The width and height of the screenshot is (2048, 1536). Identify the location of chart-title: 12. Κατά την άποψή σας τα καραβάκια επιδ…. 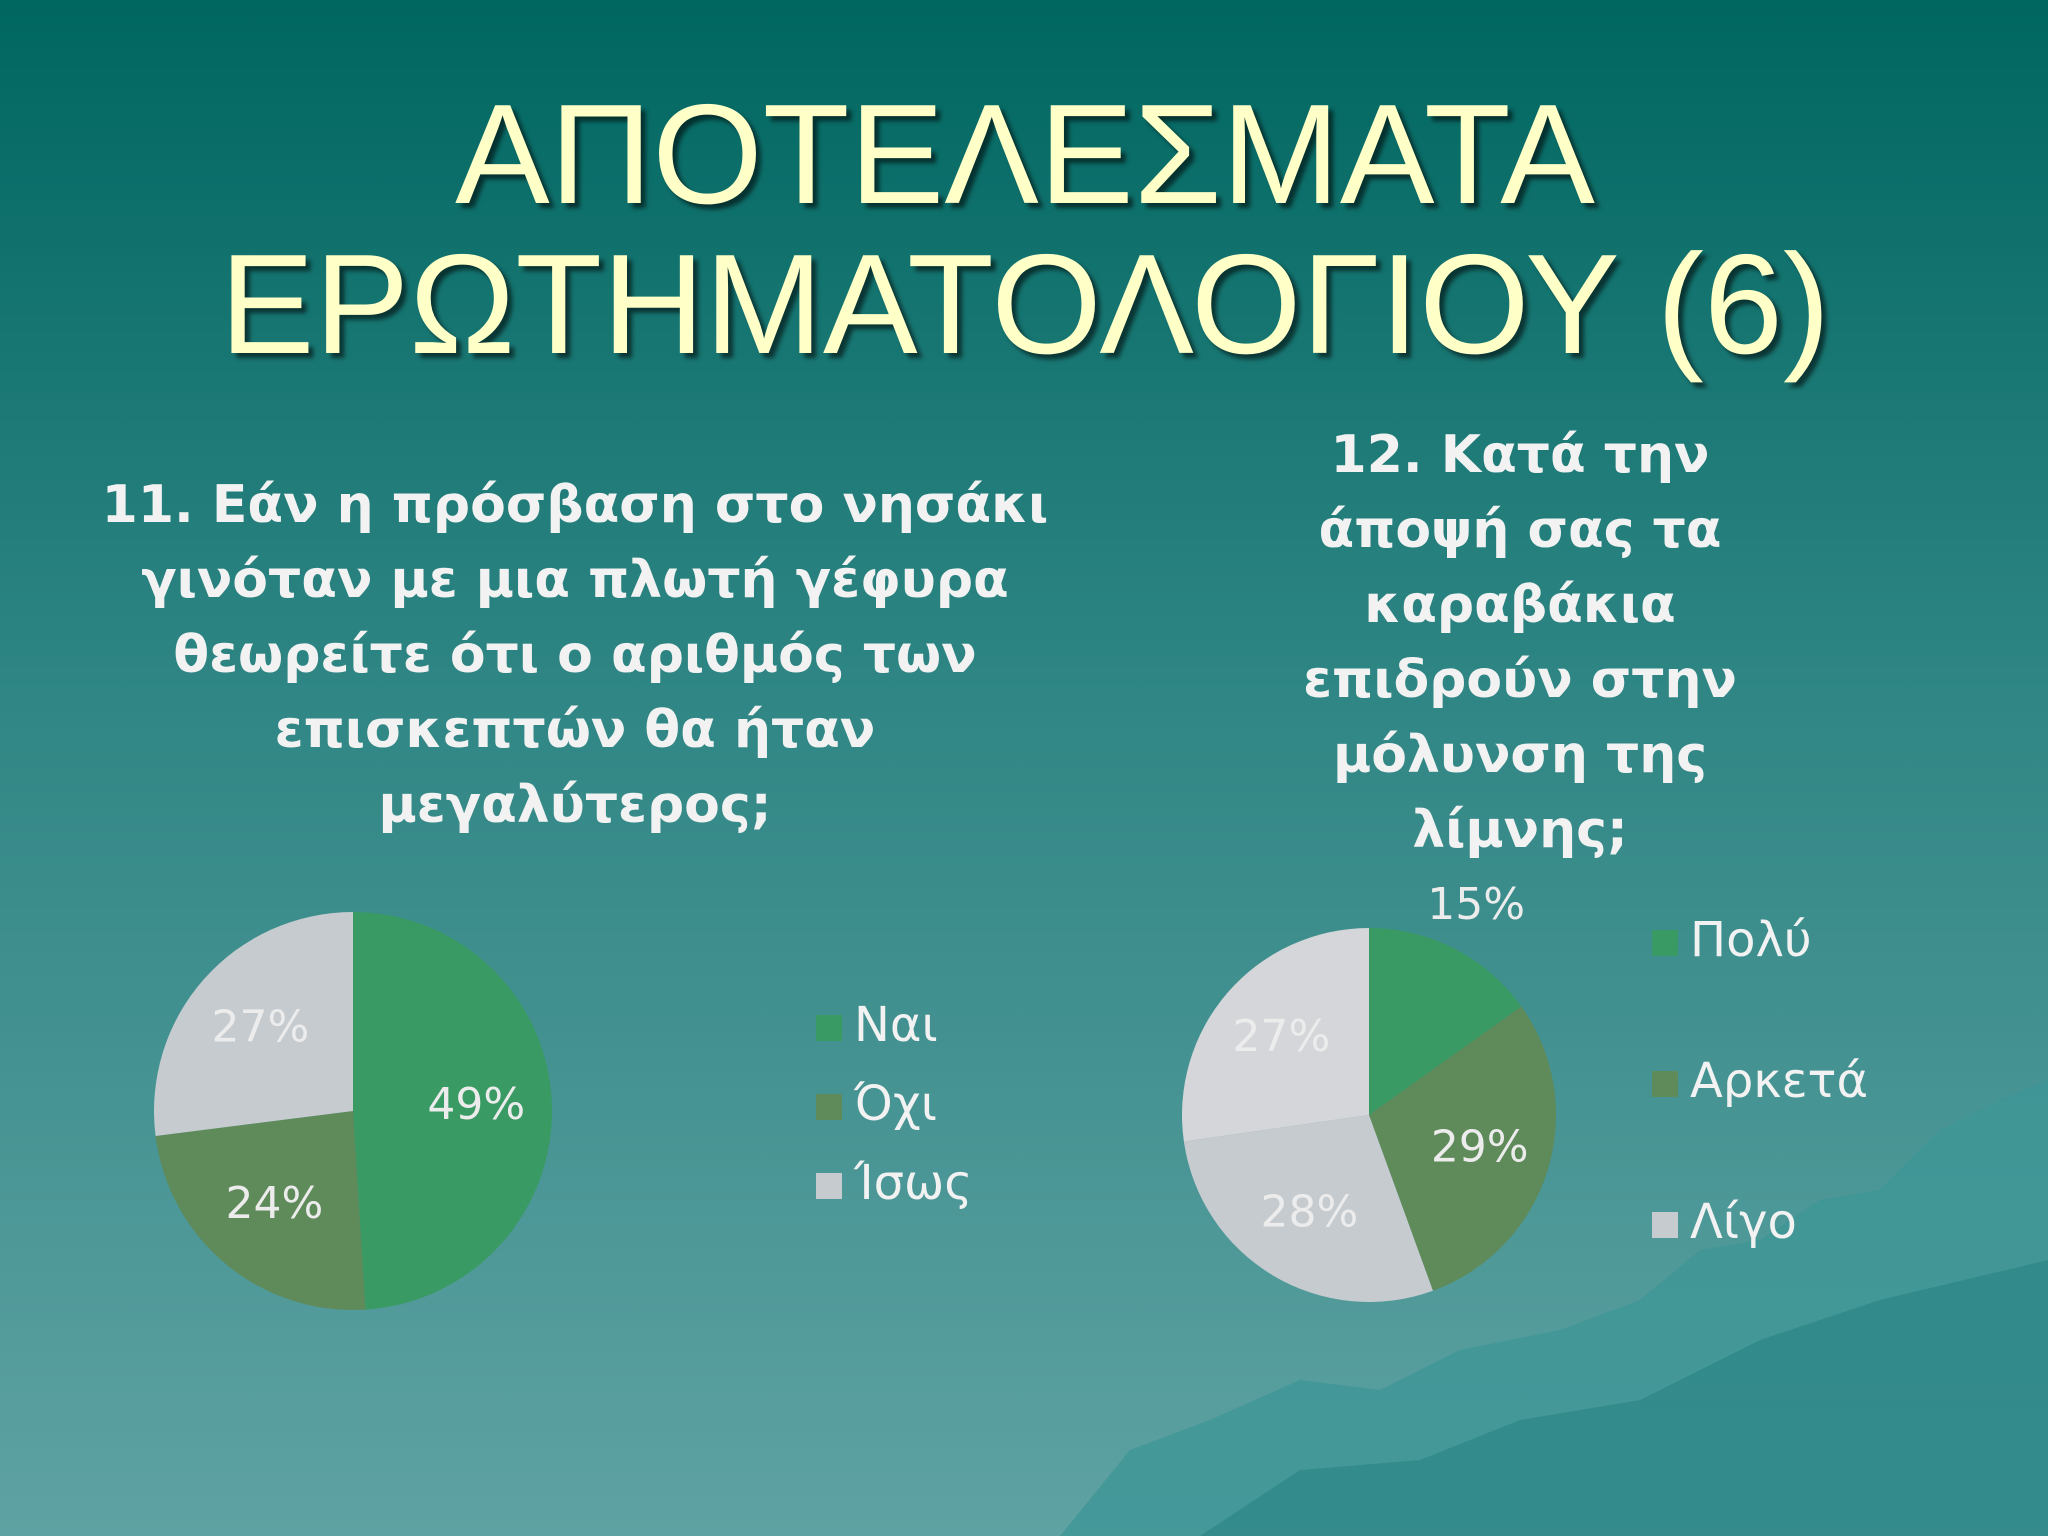
(1520, 642).